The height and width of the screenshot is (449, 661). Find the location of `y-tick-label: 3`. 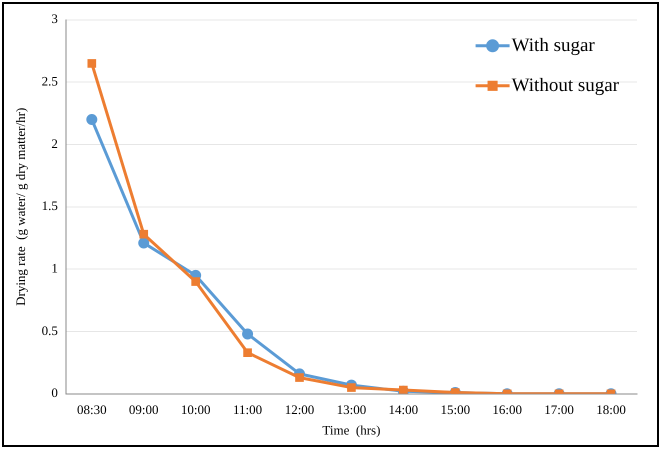

y-tick-label: 3 is located at coordinates (54, 18).